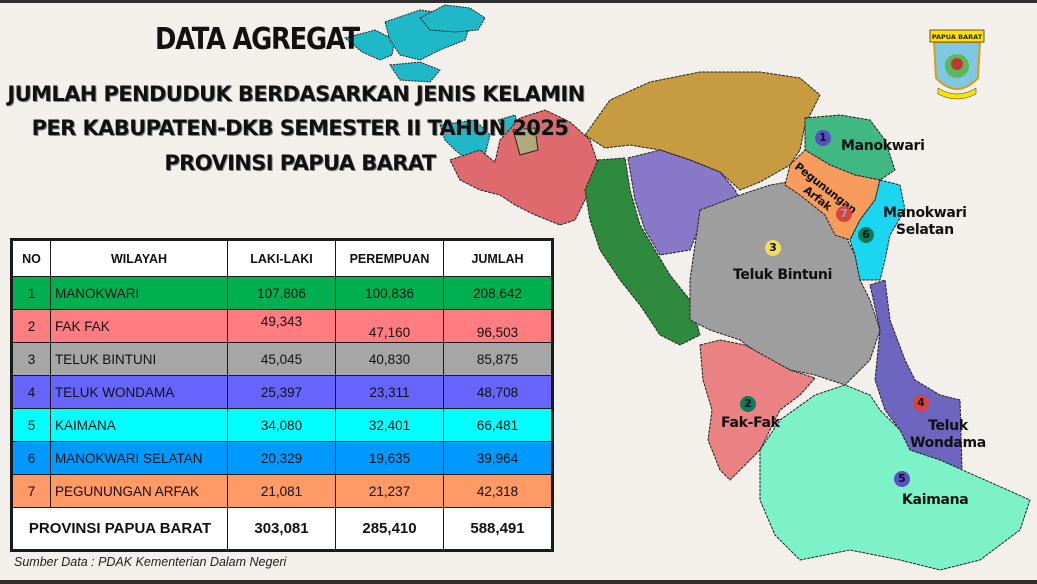 This screenshot has height=584, width=1037. What do you see at coordinates (31, 425) in the screenshot?
I see `cell-no: 5` at bounding box center [31, 425].